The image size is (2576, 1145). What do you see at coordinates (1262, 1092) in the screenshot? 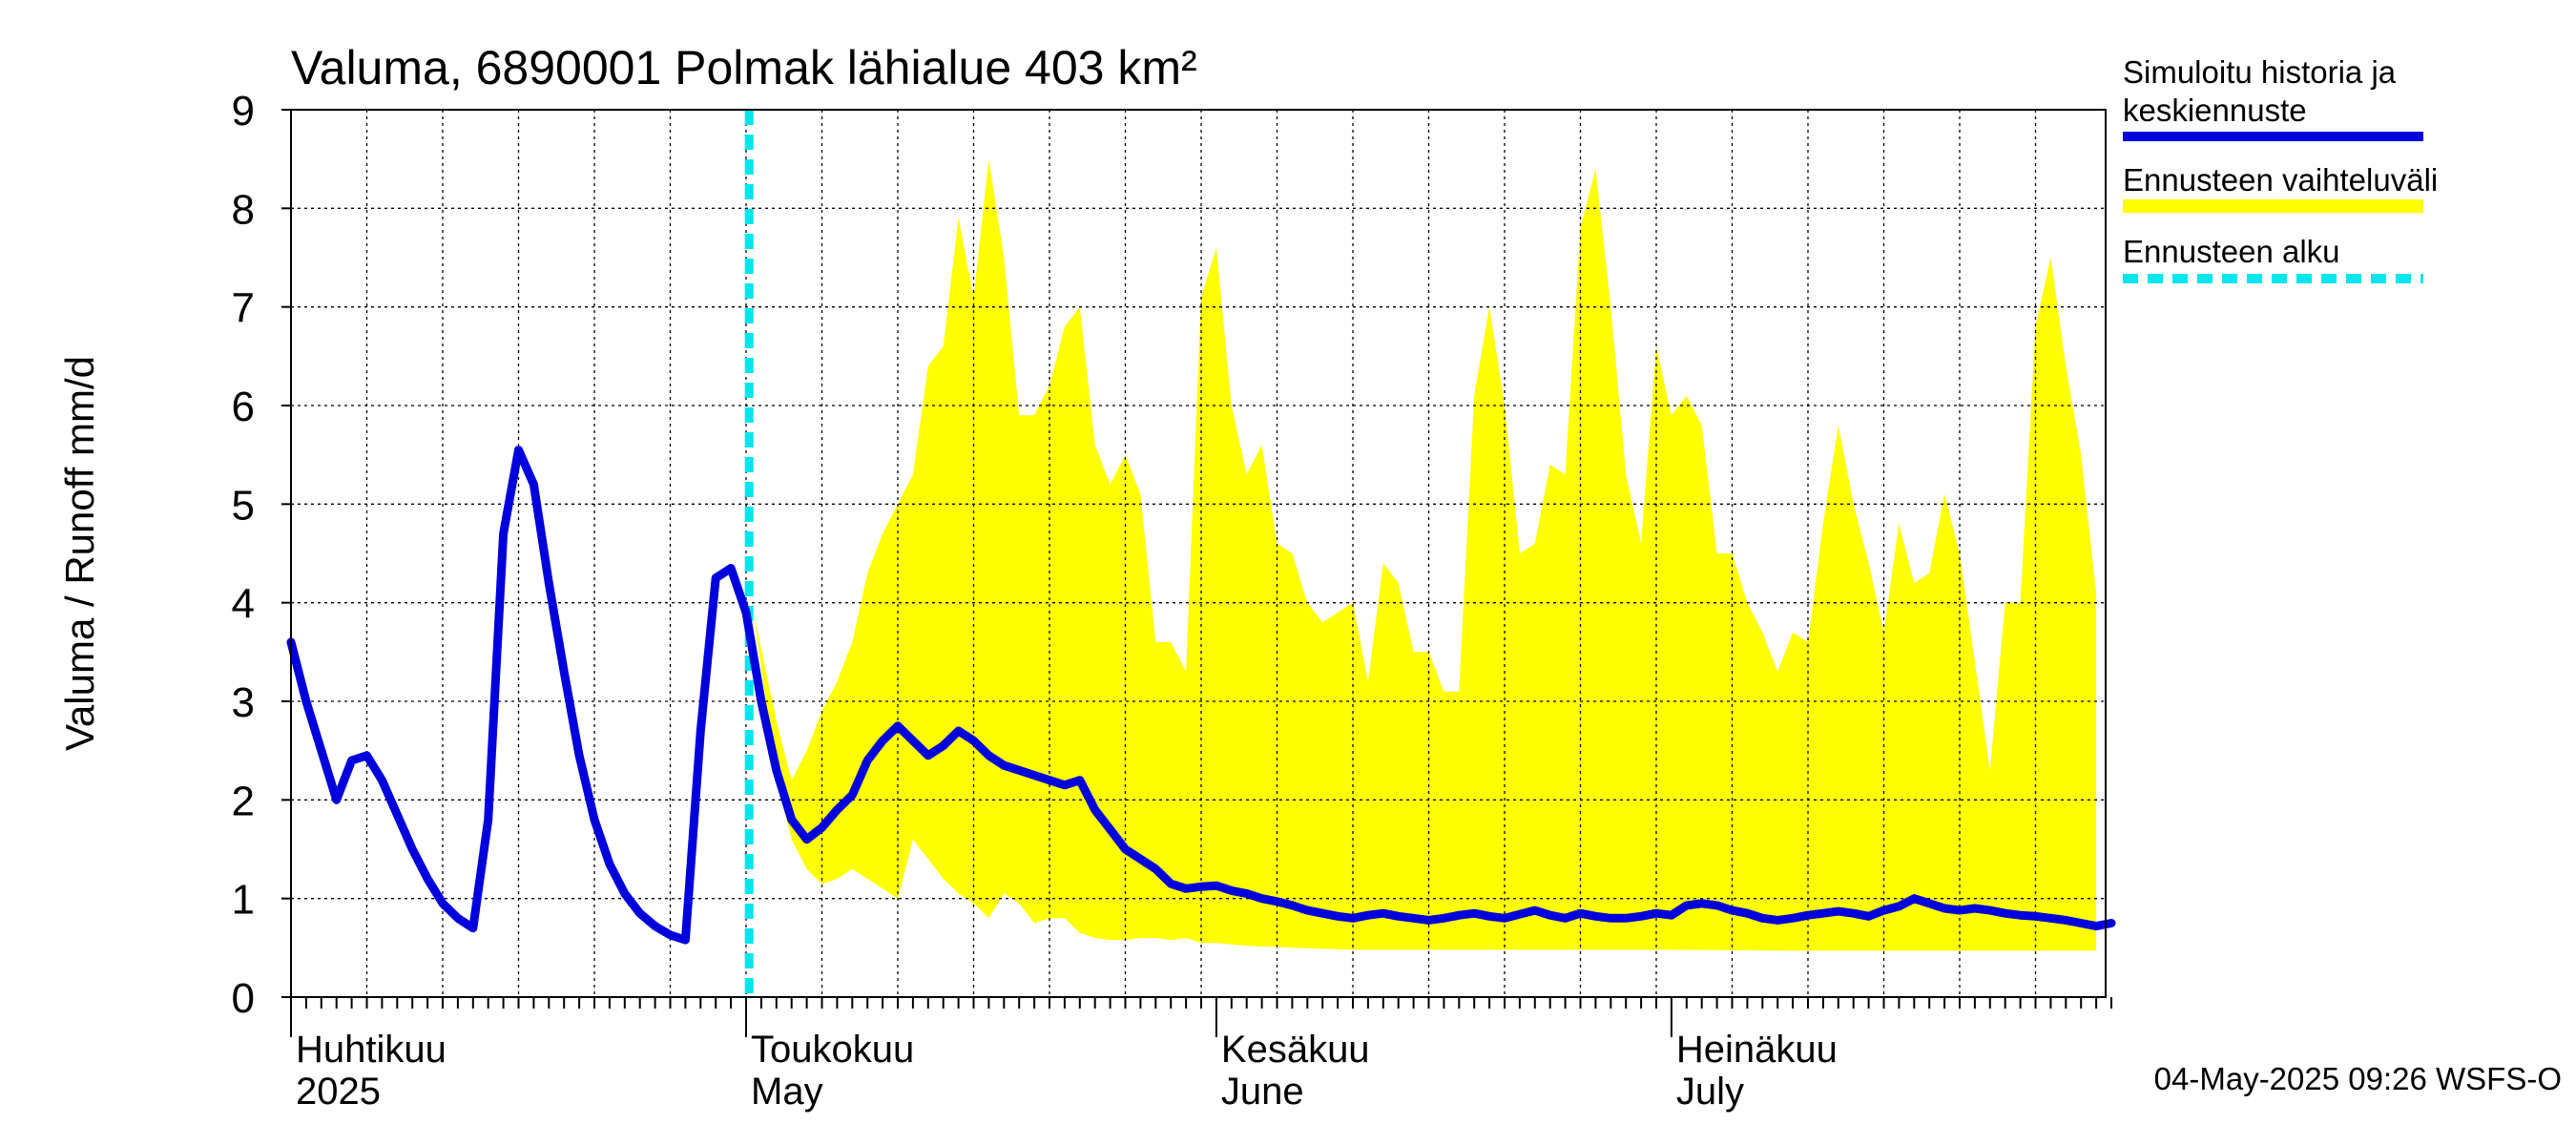
I see `x-month-sublabel: June` at bounding box center [1262, 1092].